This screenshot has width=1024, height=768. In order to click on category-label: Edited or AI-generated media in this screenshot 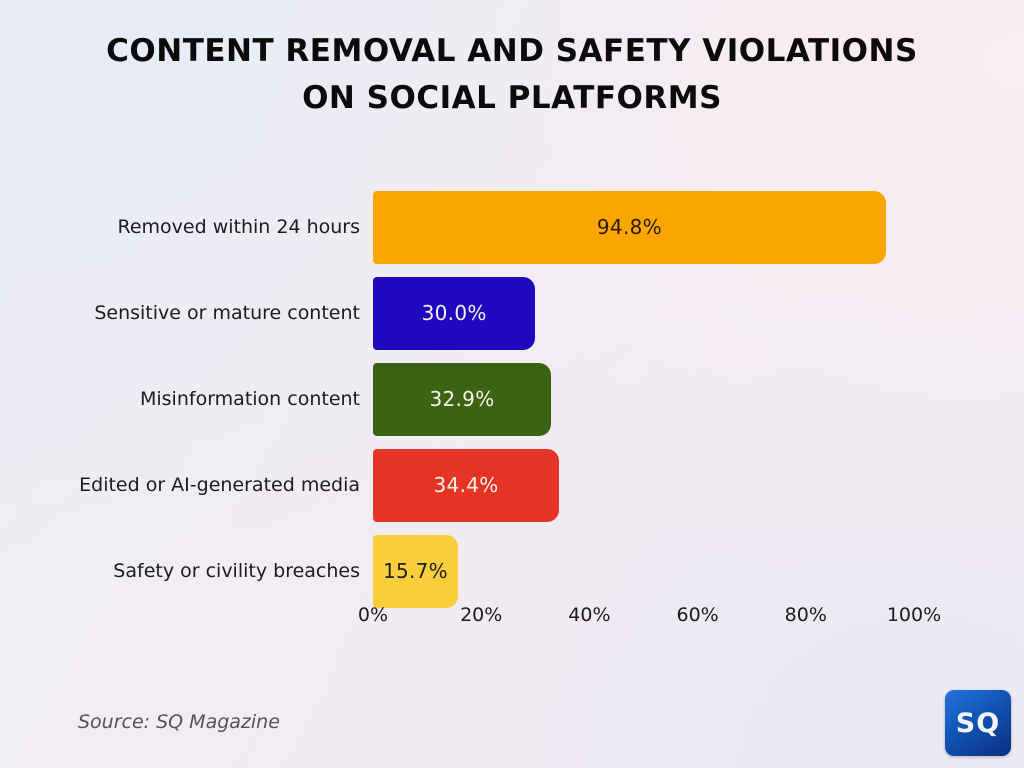, I will do `click(219, 485)`.